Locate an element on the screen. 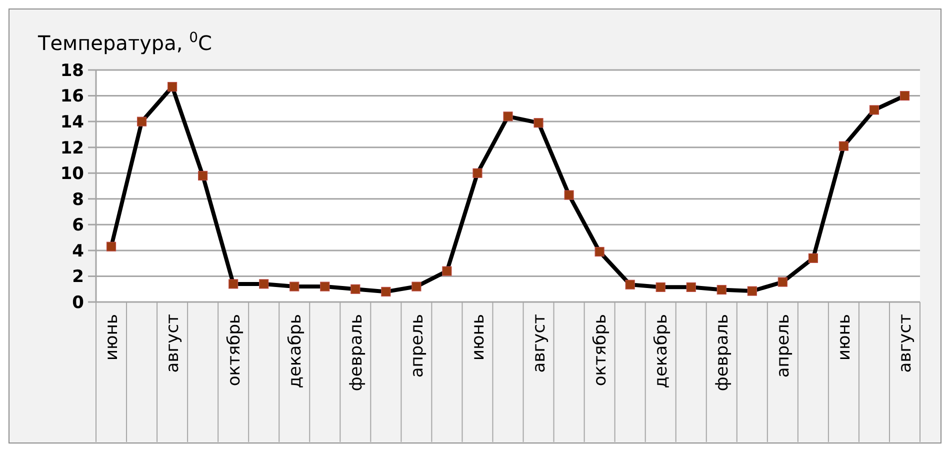 This screenshot has width=950, height=452. y-tick-label: 16 is located at coordinates (72, 96).